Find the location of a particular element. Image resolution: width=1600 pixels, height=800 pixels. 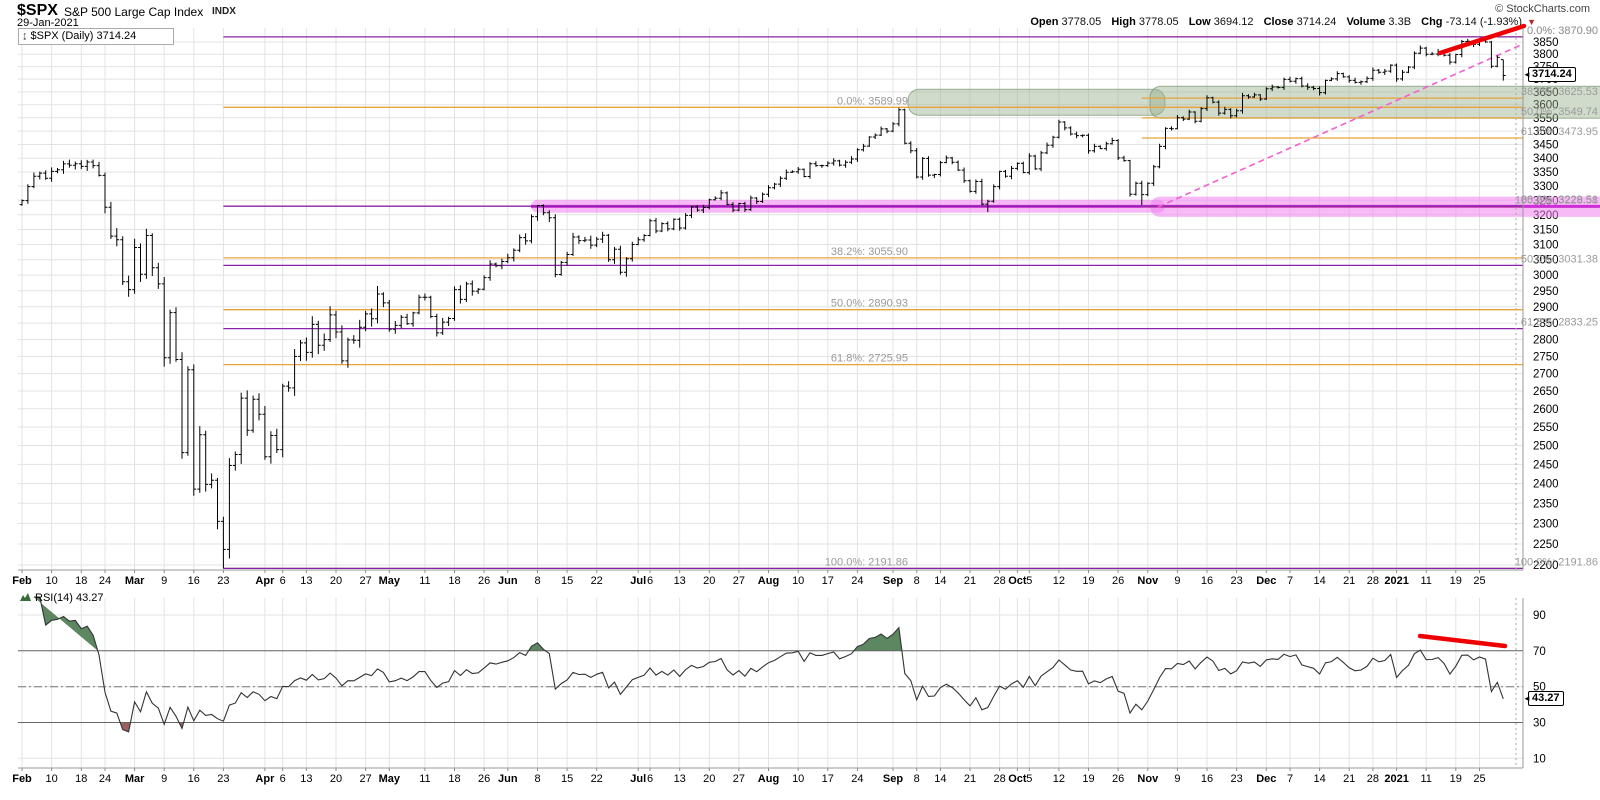

fib-level-label: 50.0%: 2890.93 is located at coordinates (869, 304).